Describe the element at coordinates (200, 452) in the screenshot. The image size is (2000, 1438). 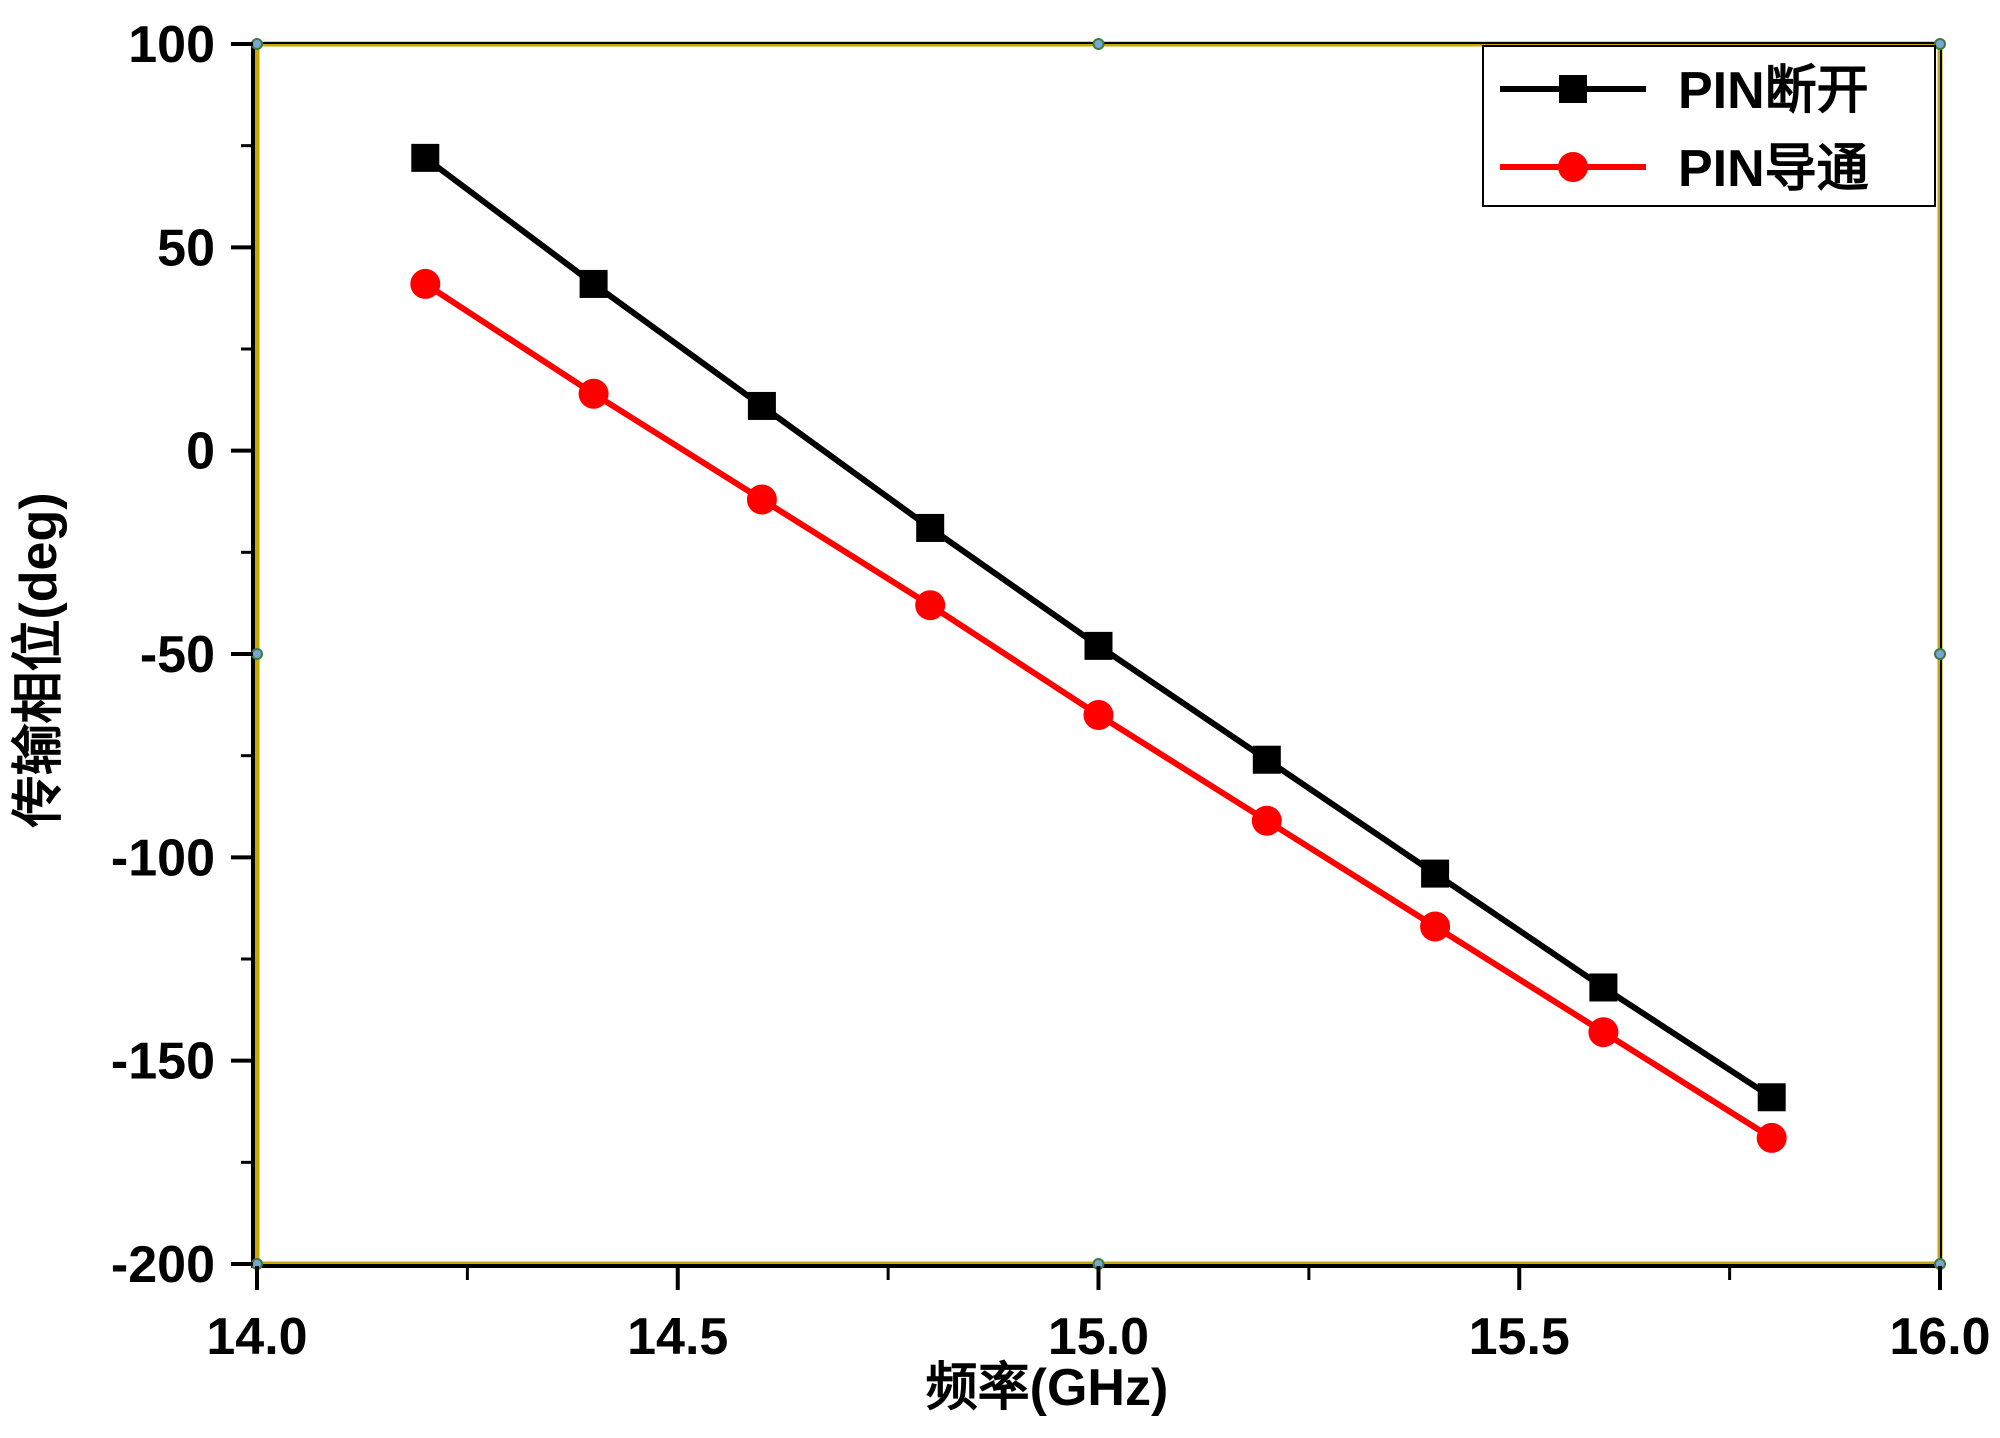
I see `y-tick-label: 0` at that location.